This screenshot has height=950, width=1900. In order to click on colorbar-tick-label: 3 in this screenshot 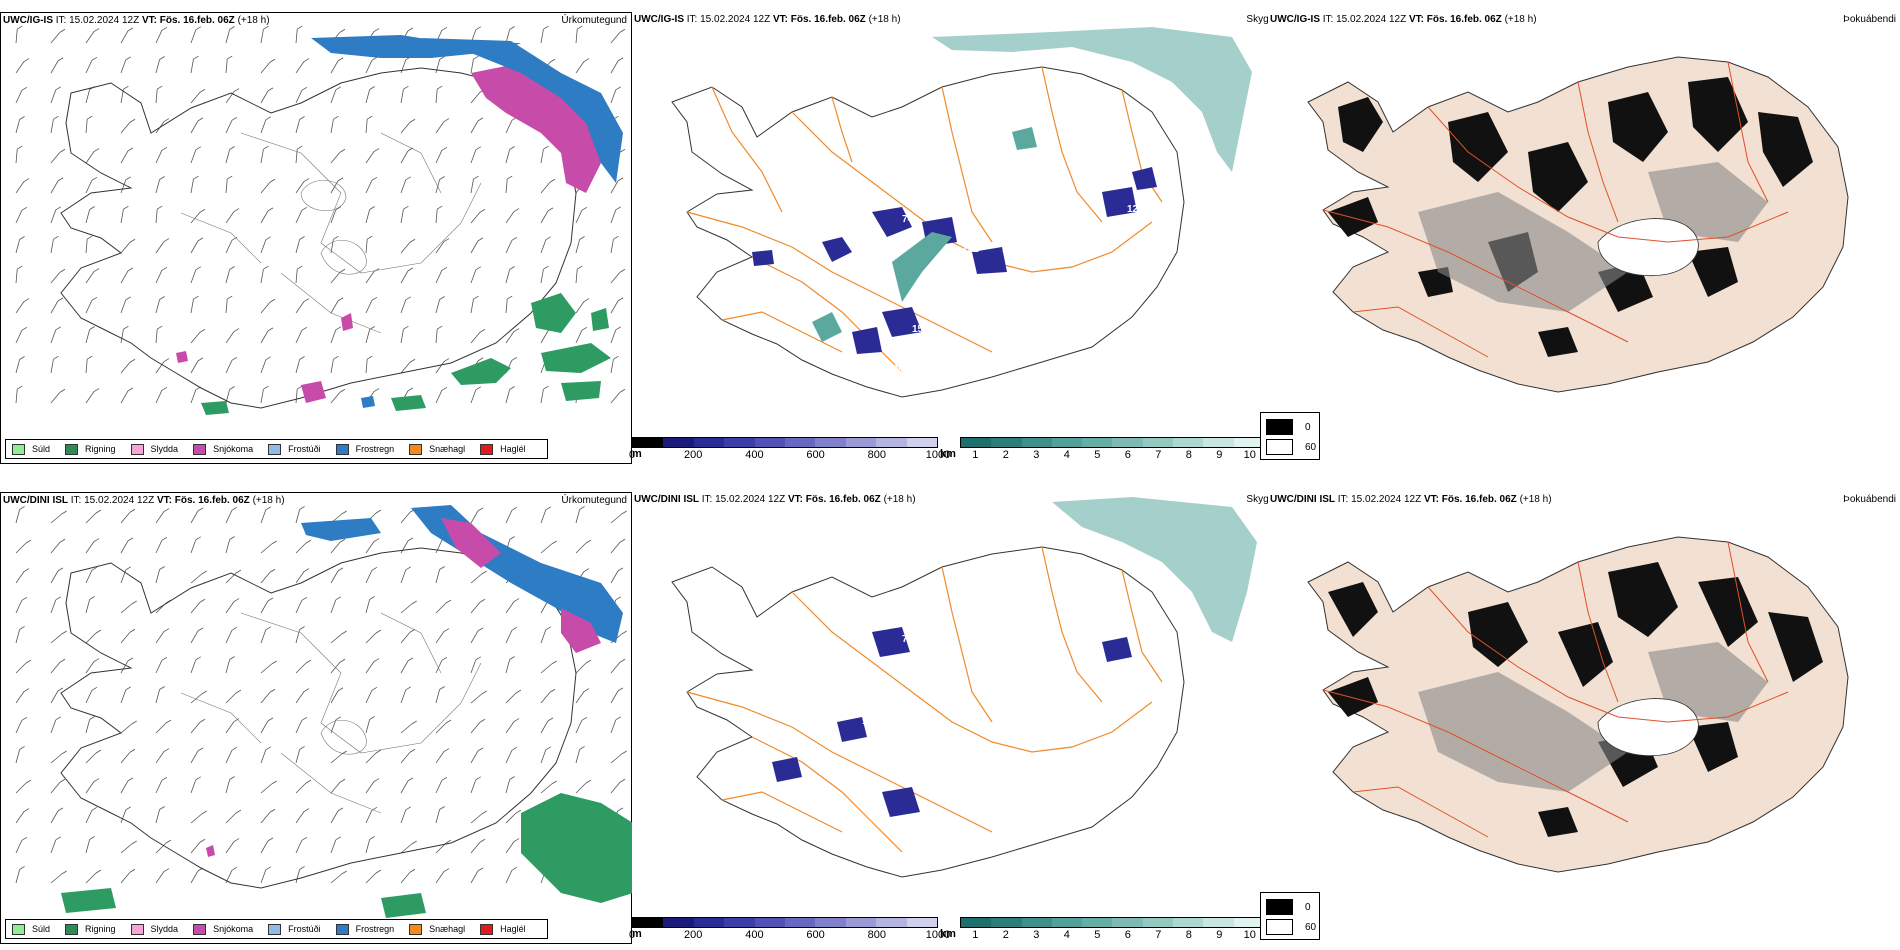, I will do `click(1036, 455)`.